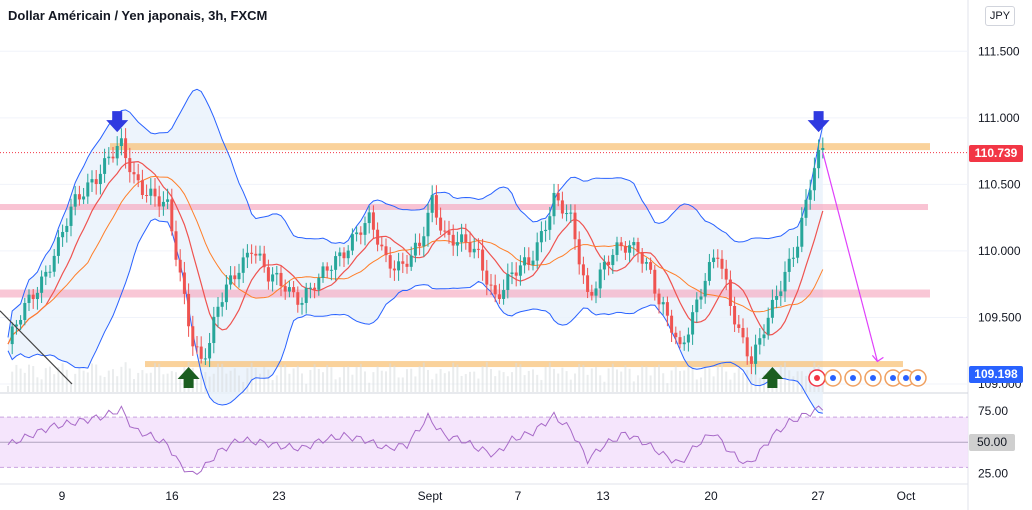  What do you see at coordinates (415, 440) in the screenshot?
I see `rsi-line` at bounding box center [415, 440].